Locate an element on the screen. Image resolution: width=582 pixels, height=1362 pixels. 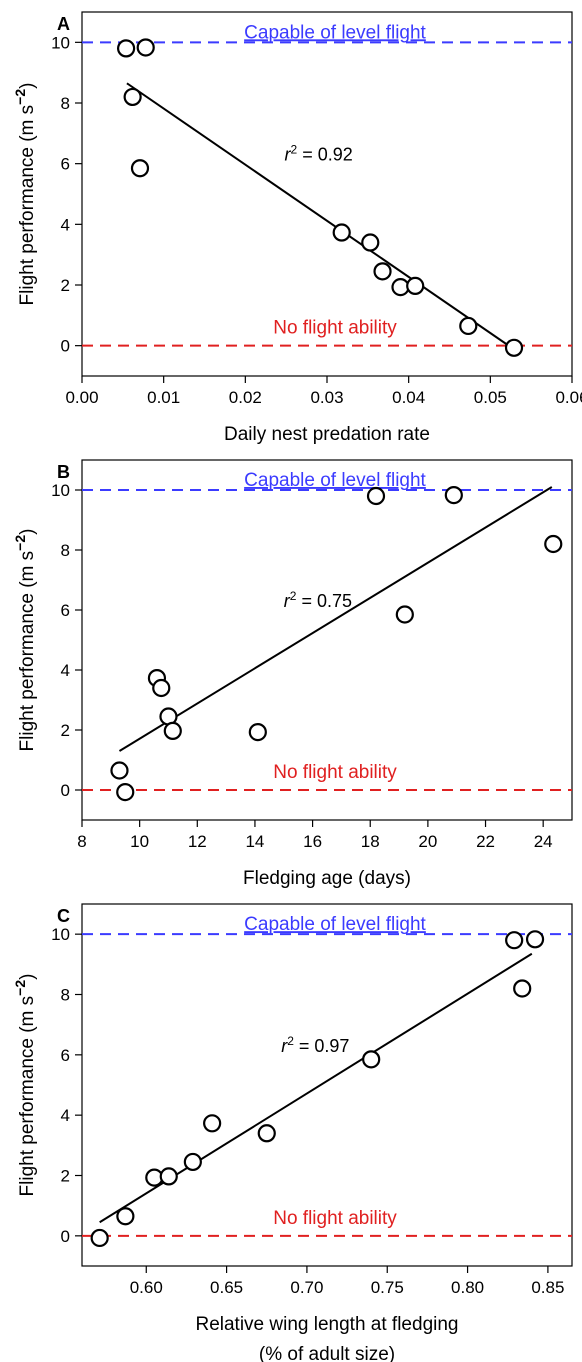
x-tick-label: 14 is located at coordinates (254, 841).